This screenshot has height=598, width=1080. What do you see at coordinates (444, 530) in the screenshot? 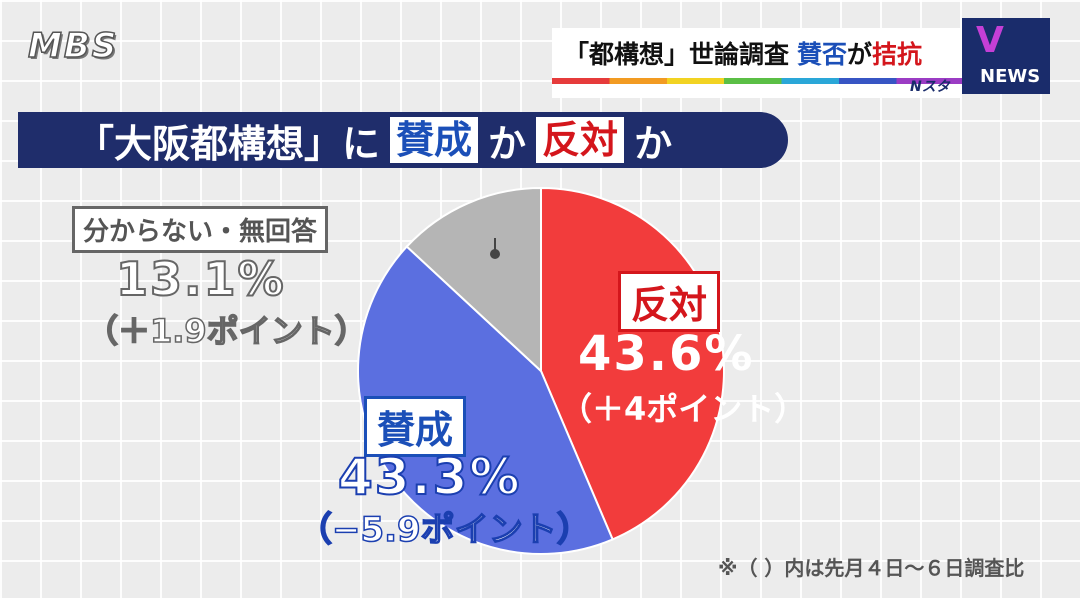
I see `slice-change-agree: （−5.9ポイント）` at bounding box center [444, 530].